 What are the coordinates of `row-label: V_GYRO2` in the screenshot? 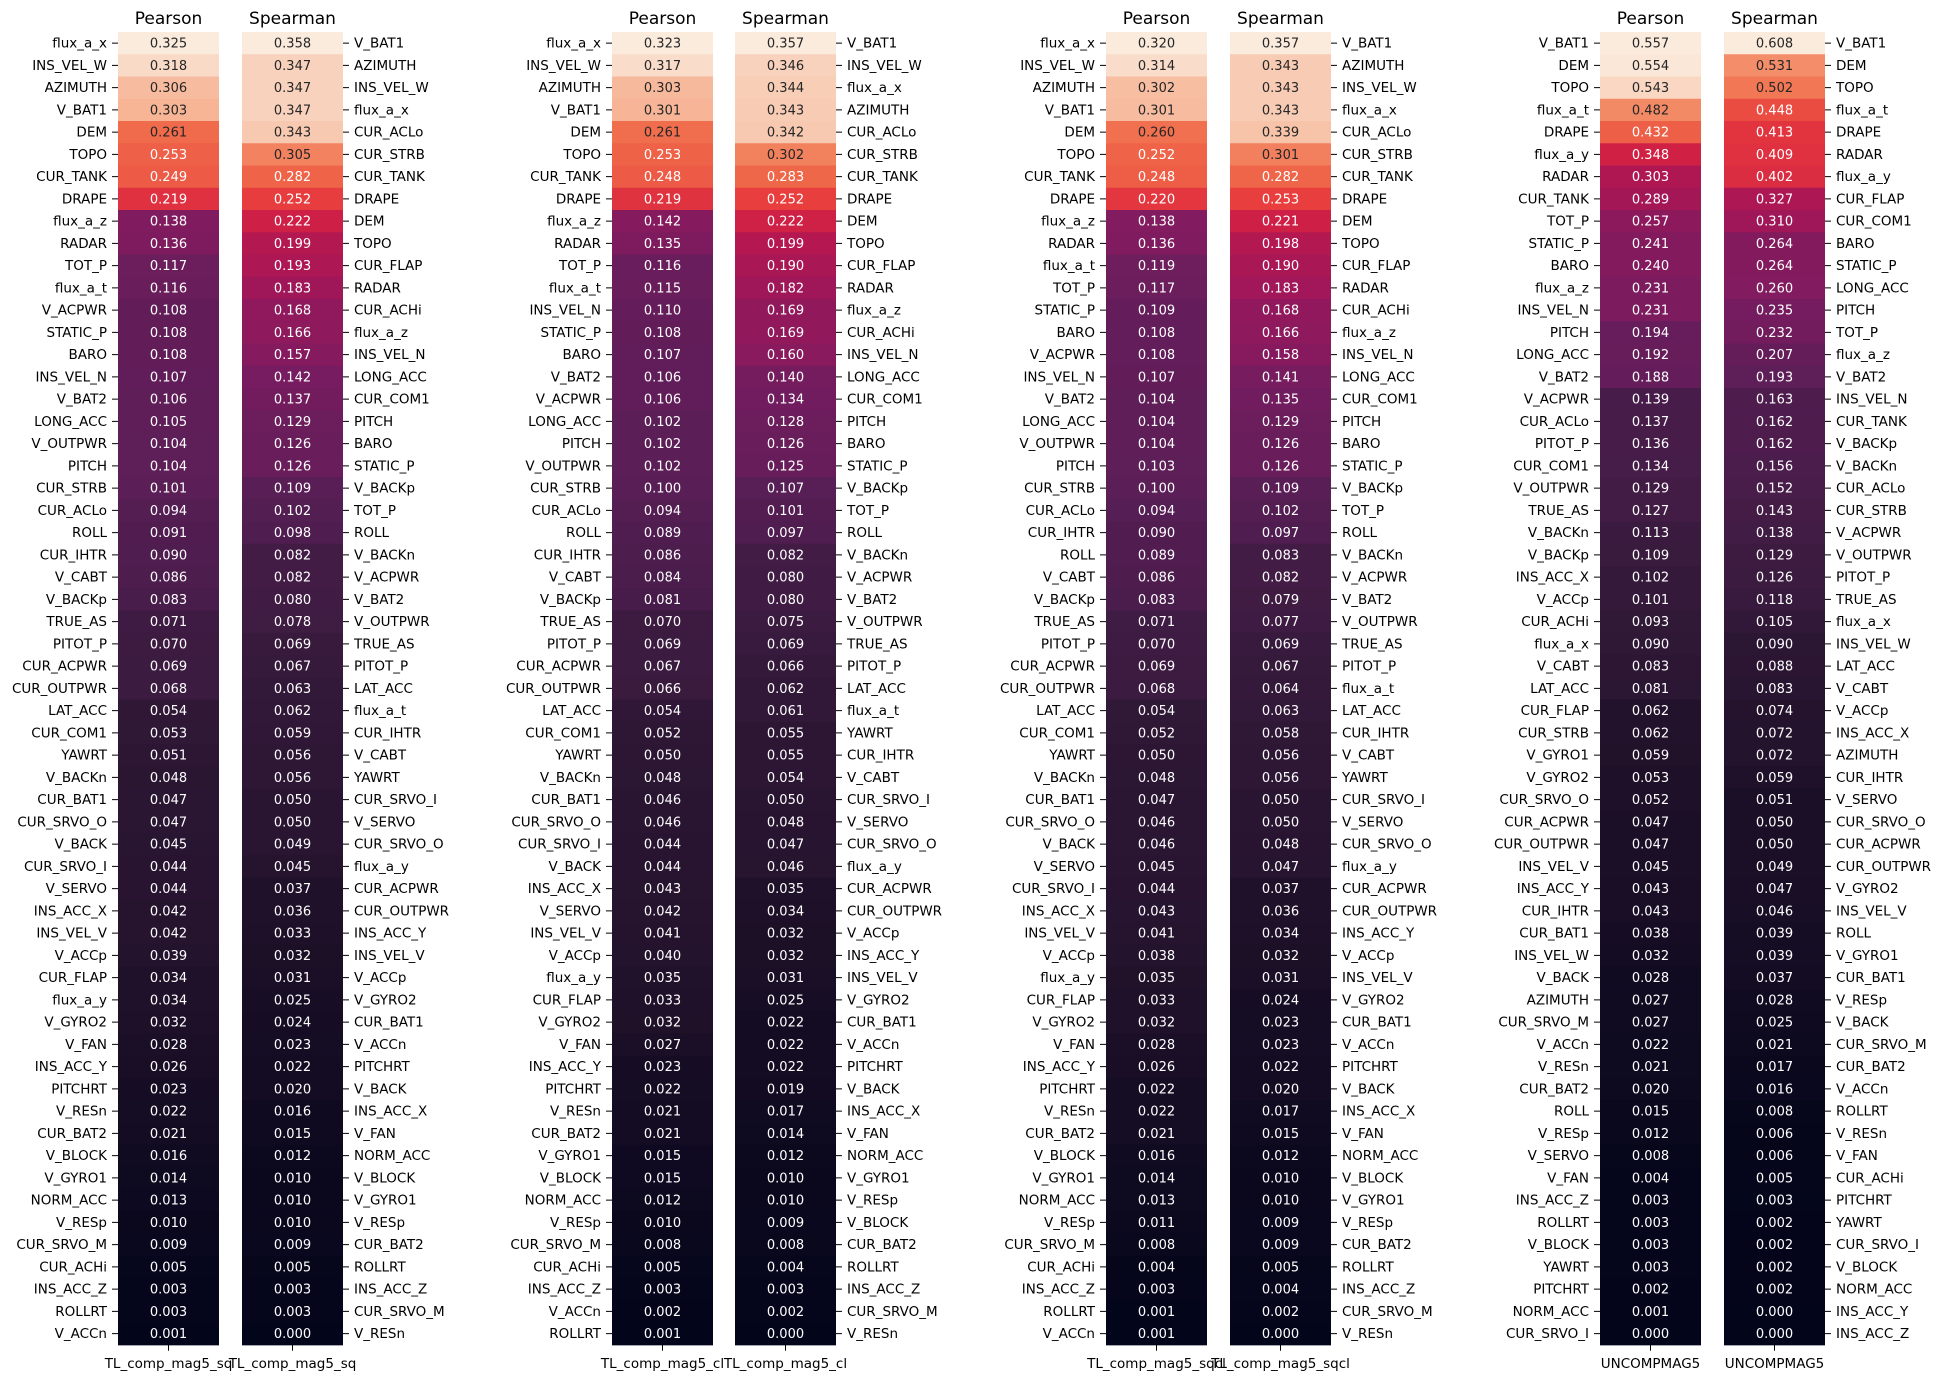 It's located at (878, 1000).